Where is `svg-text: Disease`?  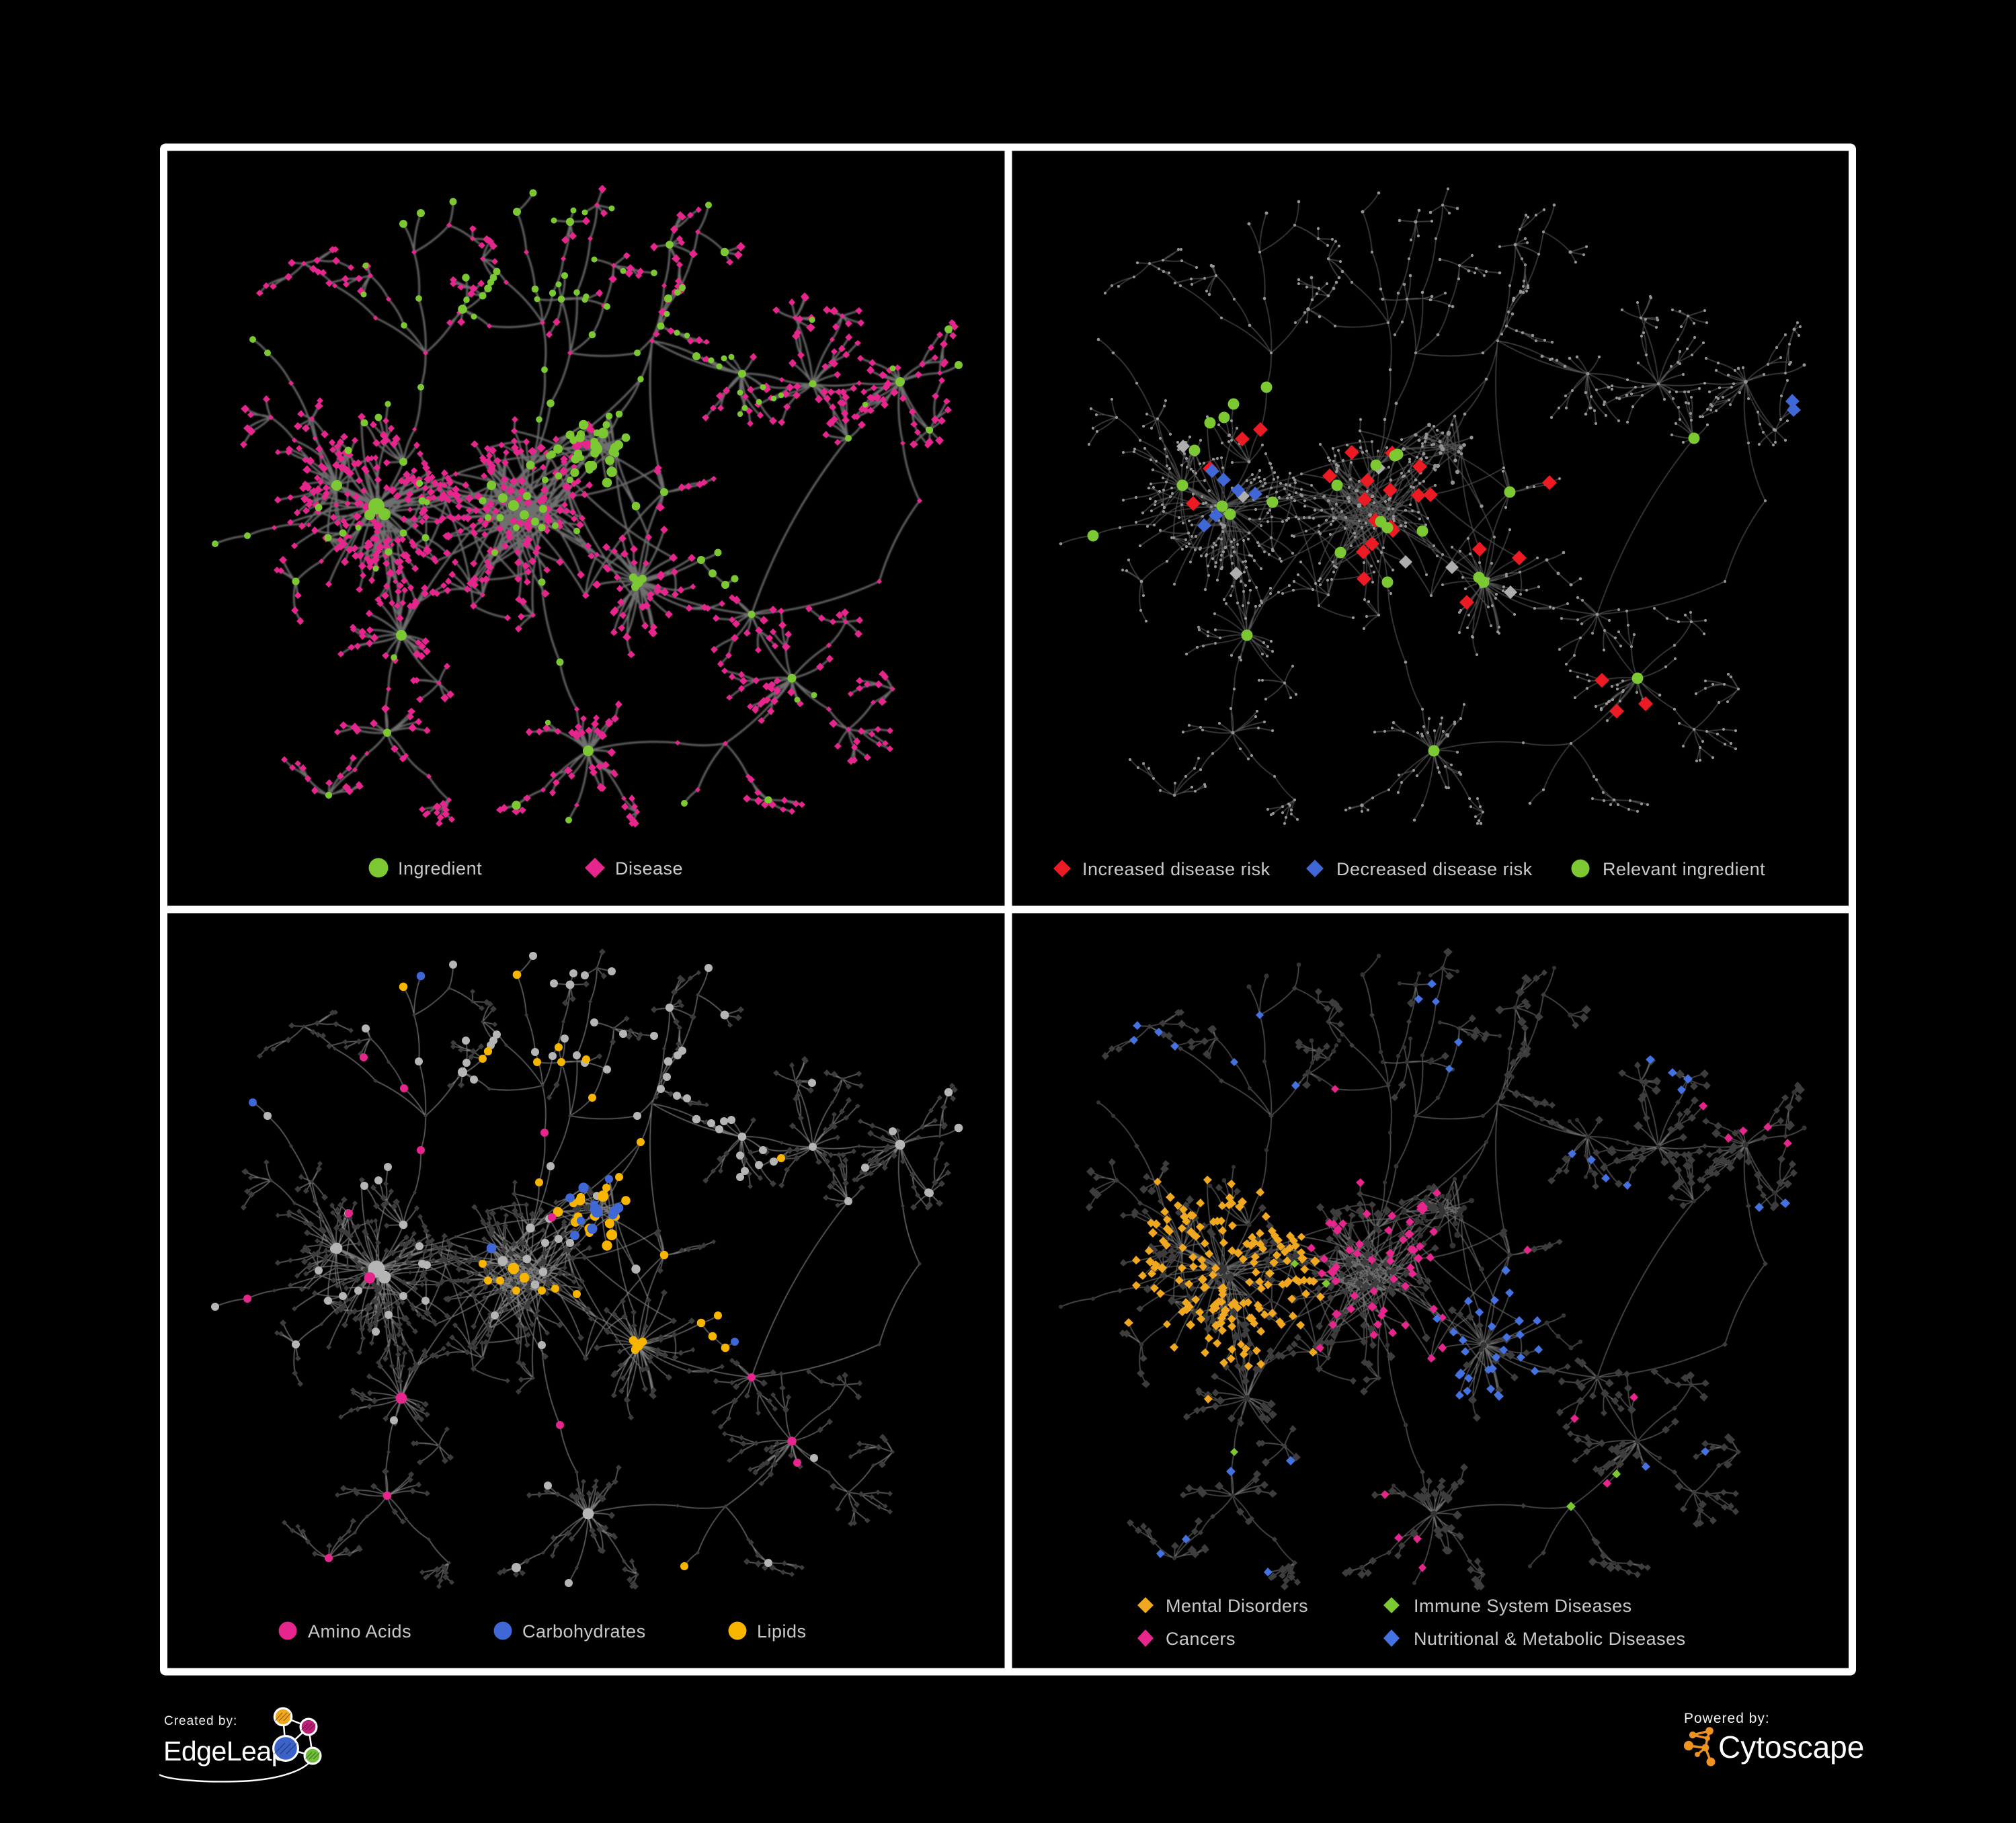
svg-text: Disease is located at coordinates (649, 868).